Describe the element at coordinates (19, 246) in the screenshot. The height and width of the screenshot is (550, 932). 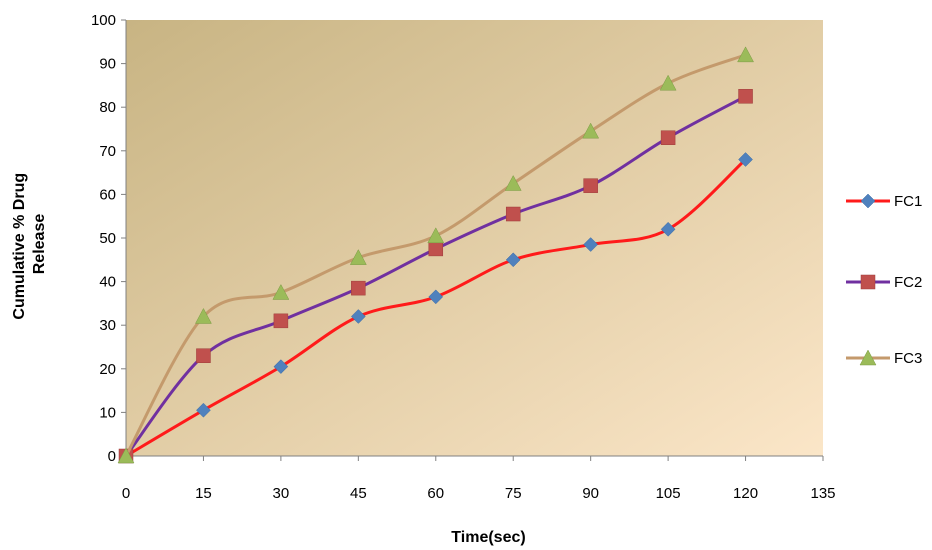
I see `y-axis-title-line-1: Cumulative % Drug` at that location.